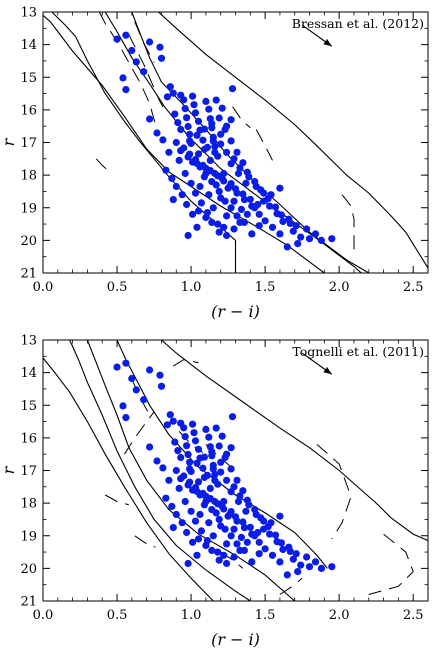 The height and width of the screenshot is (655, 436). Describe the element at coordinates (9, 141) in the screenshot. I see `y-axis-title: r` at that location.